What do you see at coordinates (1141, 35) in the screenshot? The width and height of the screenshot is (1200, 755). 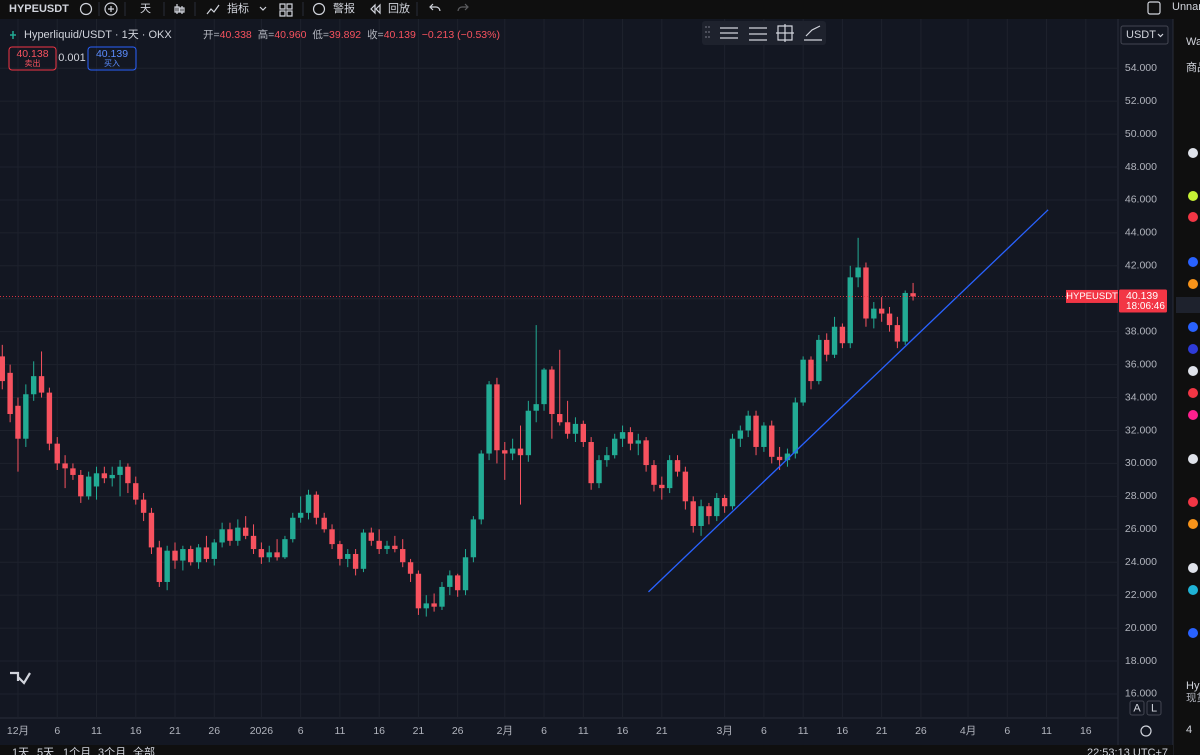 I see `currency: USDT` at bounding box center [1141, 35].